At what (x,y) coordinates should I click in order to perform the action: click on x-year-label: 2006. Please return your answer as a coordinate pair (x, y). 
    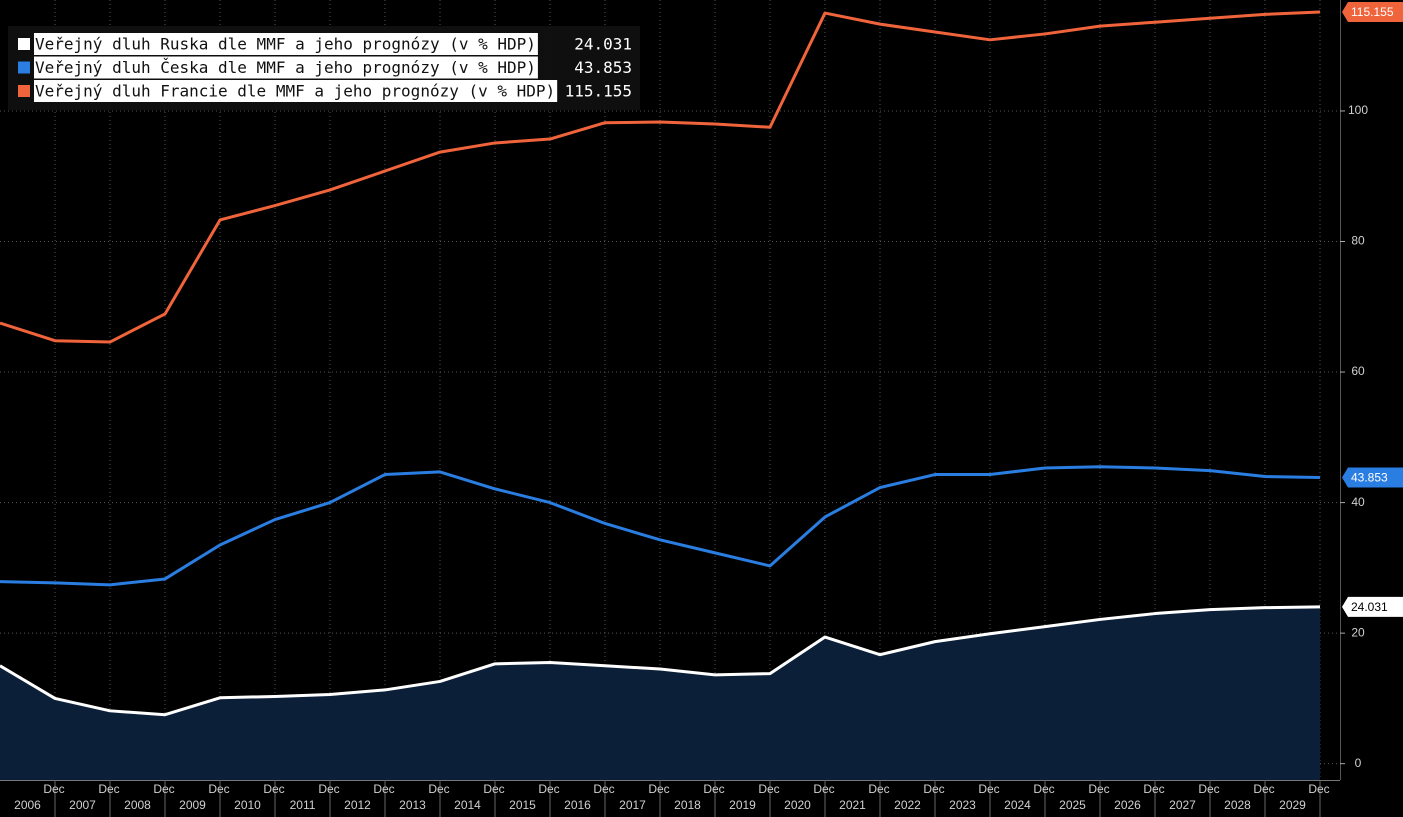
    Looking at the image, I should click on (27, 805).